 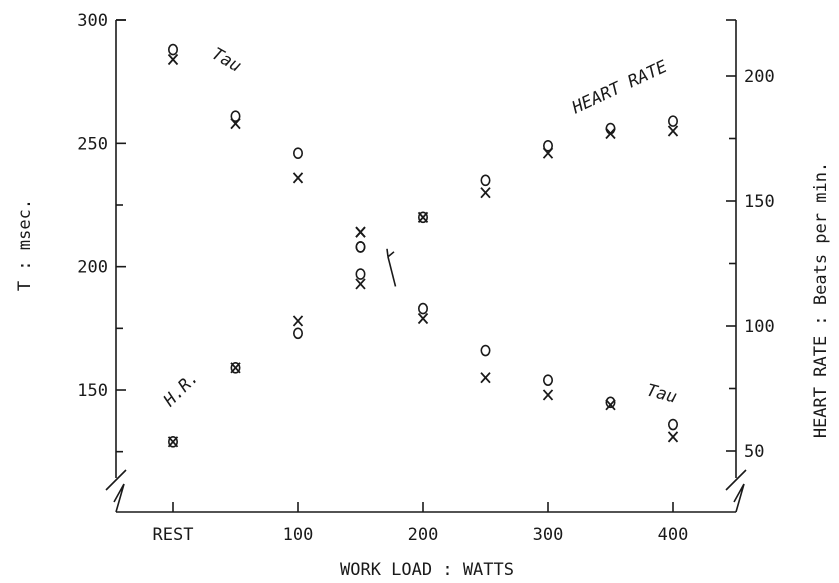 What do you see at coordinates (390, 253) in the screenshot?
I see `arrow-head` at bounding box center [390, 253].